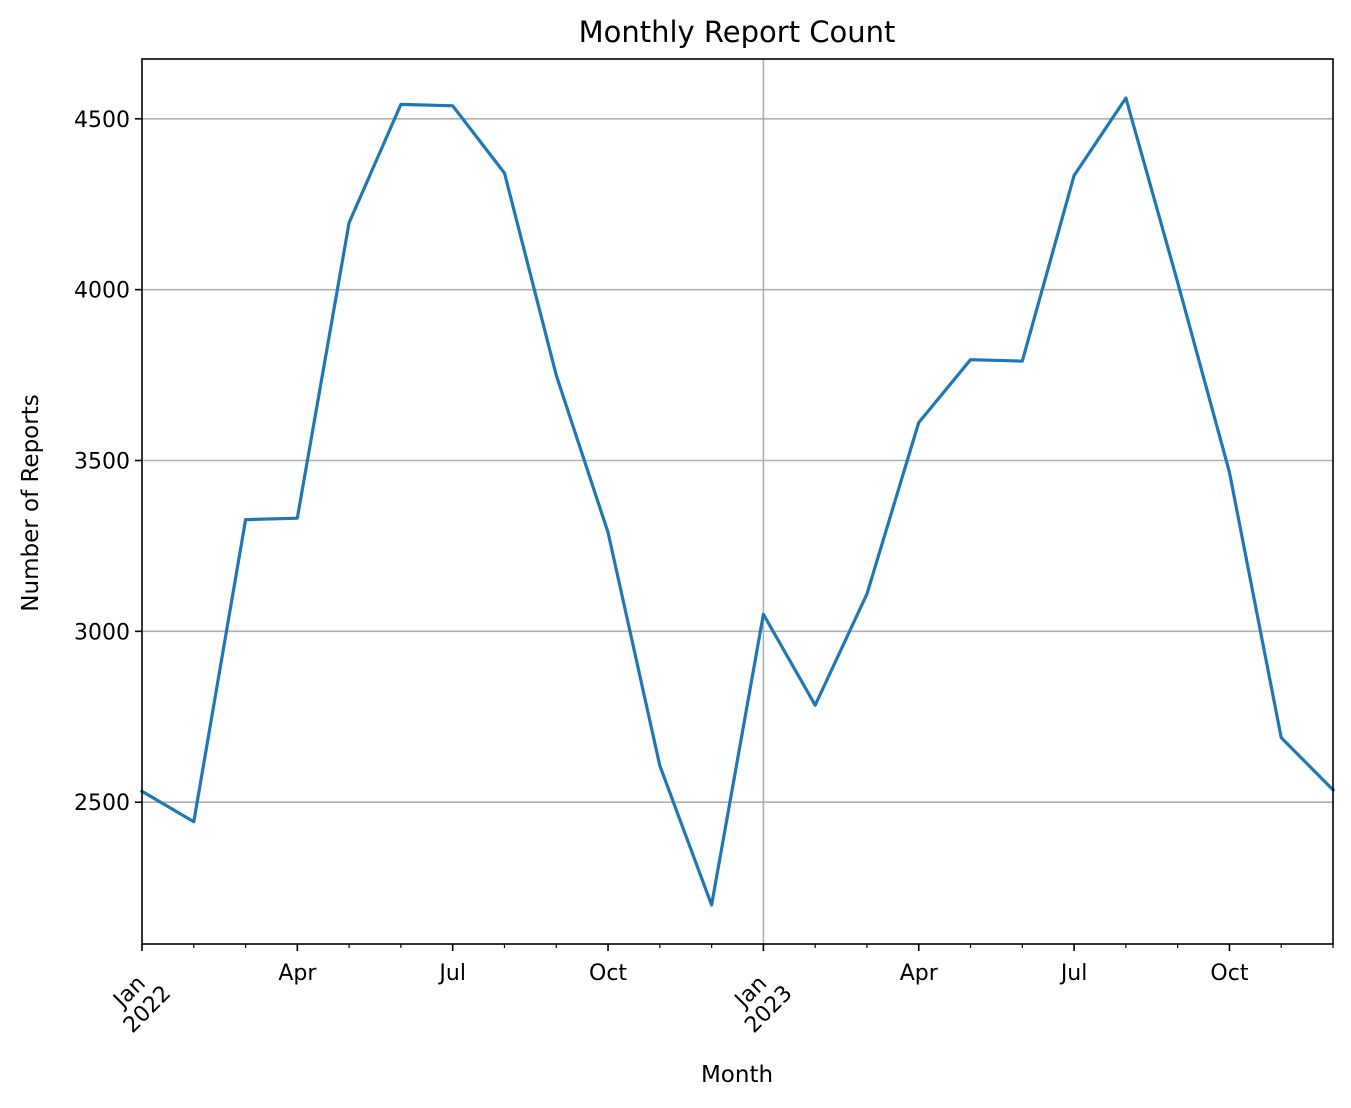 Image resolution: width=1351 pixels, height=1108 pixels. I want to click on chart-title: Monthly Report Count, so click(737, 32).